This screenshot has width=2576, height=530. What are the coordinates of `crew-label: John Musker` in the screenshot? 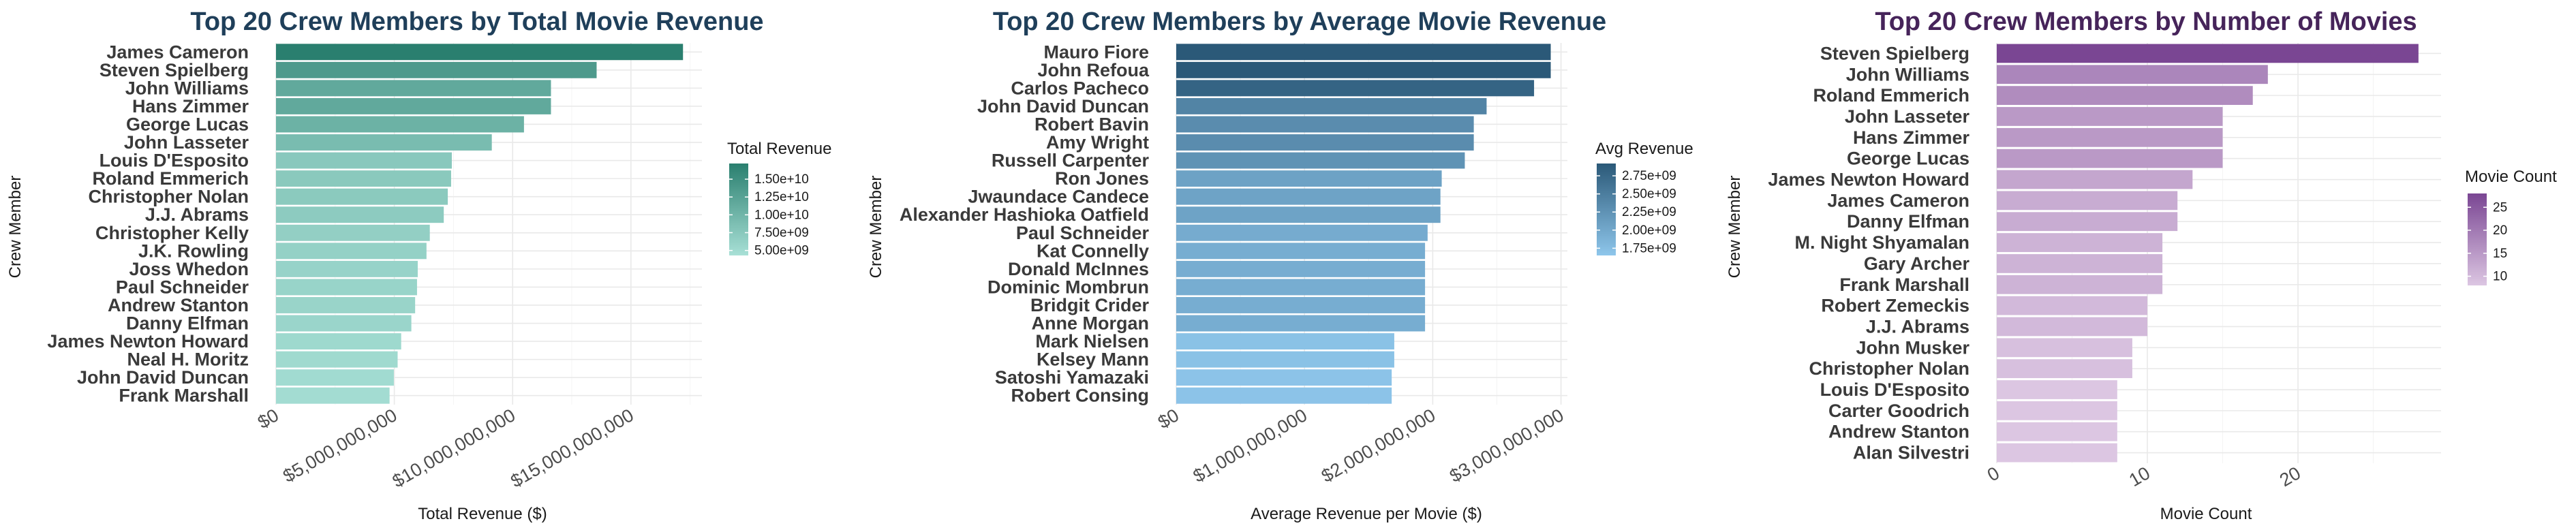 It's located at (1912, 347).